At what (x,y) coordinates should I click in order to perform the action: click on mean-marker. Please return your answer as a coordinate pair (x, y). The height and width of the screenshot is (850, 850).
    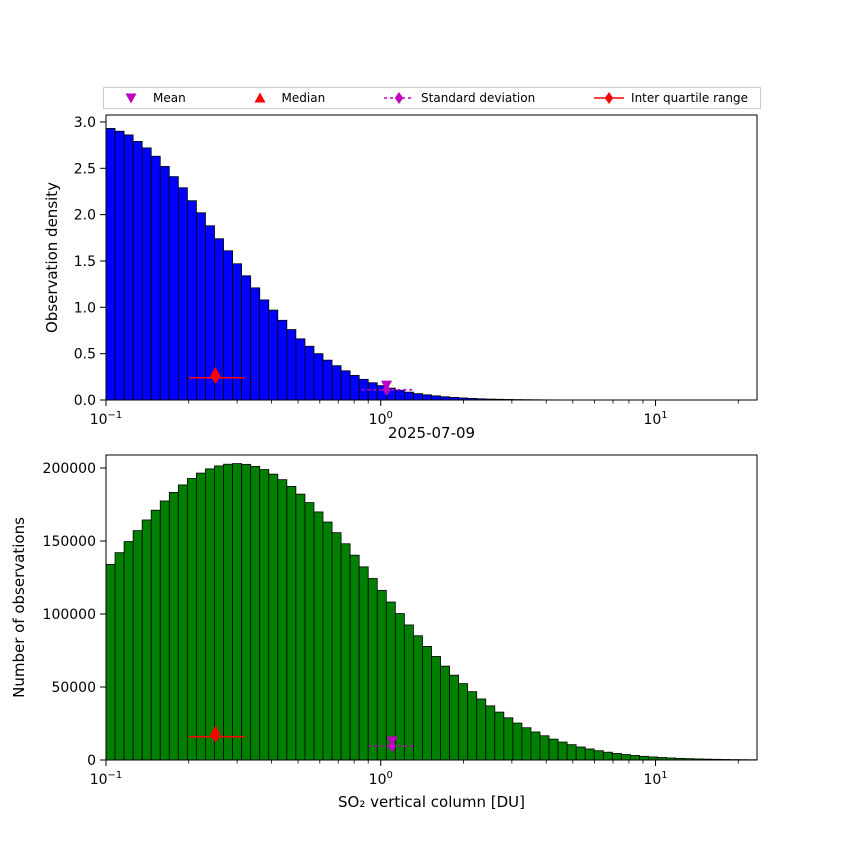
    Looking at the image, I should click on (131, 98).